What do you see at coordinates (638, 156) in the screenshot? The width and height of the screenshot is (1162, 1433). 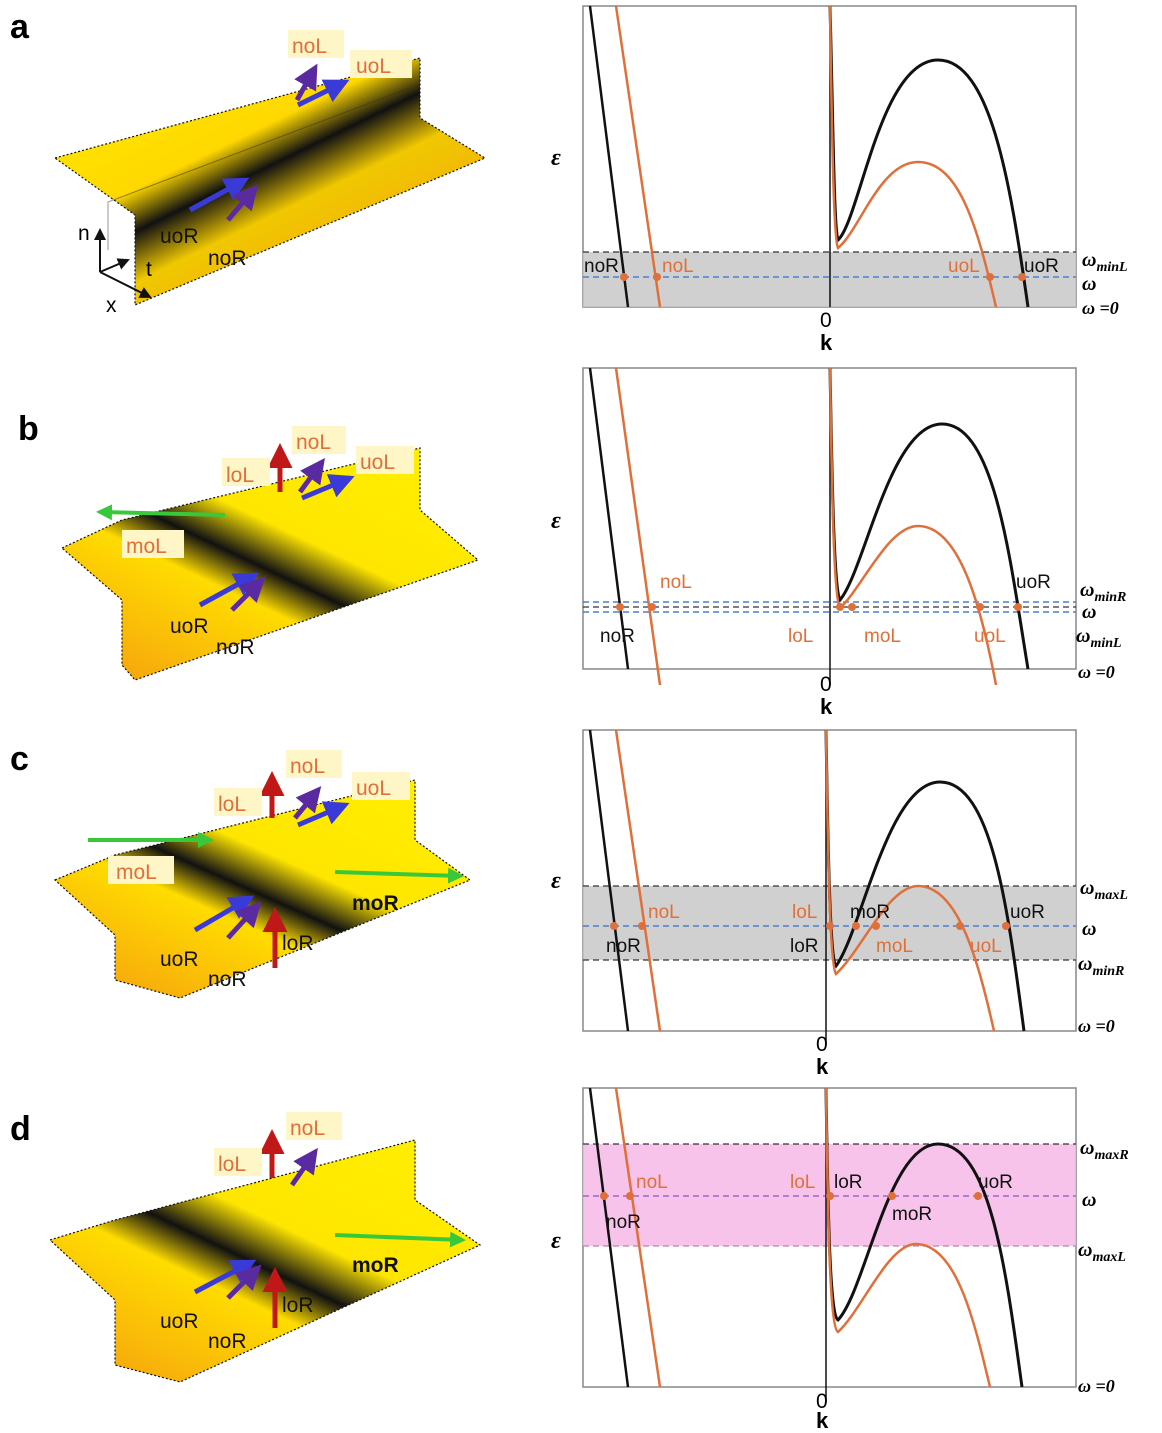 I see `orange-branch-left` at bounding box center [638, 156].